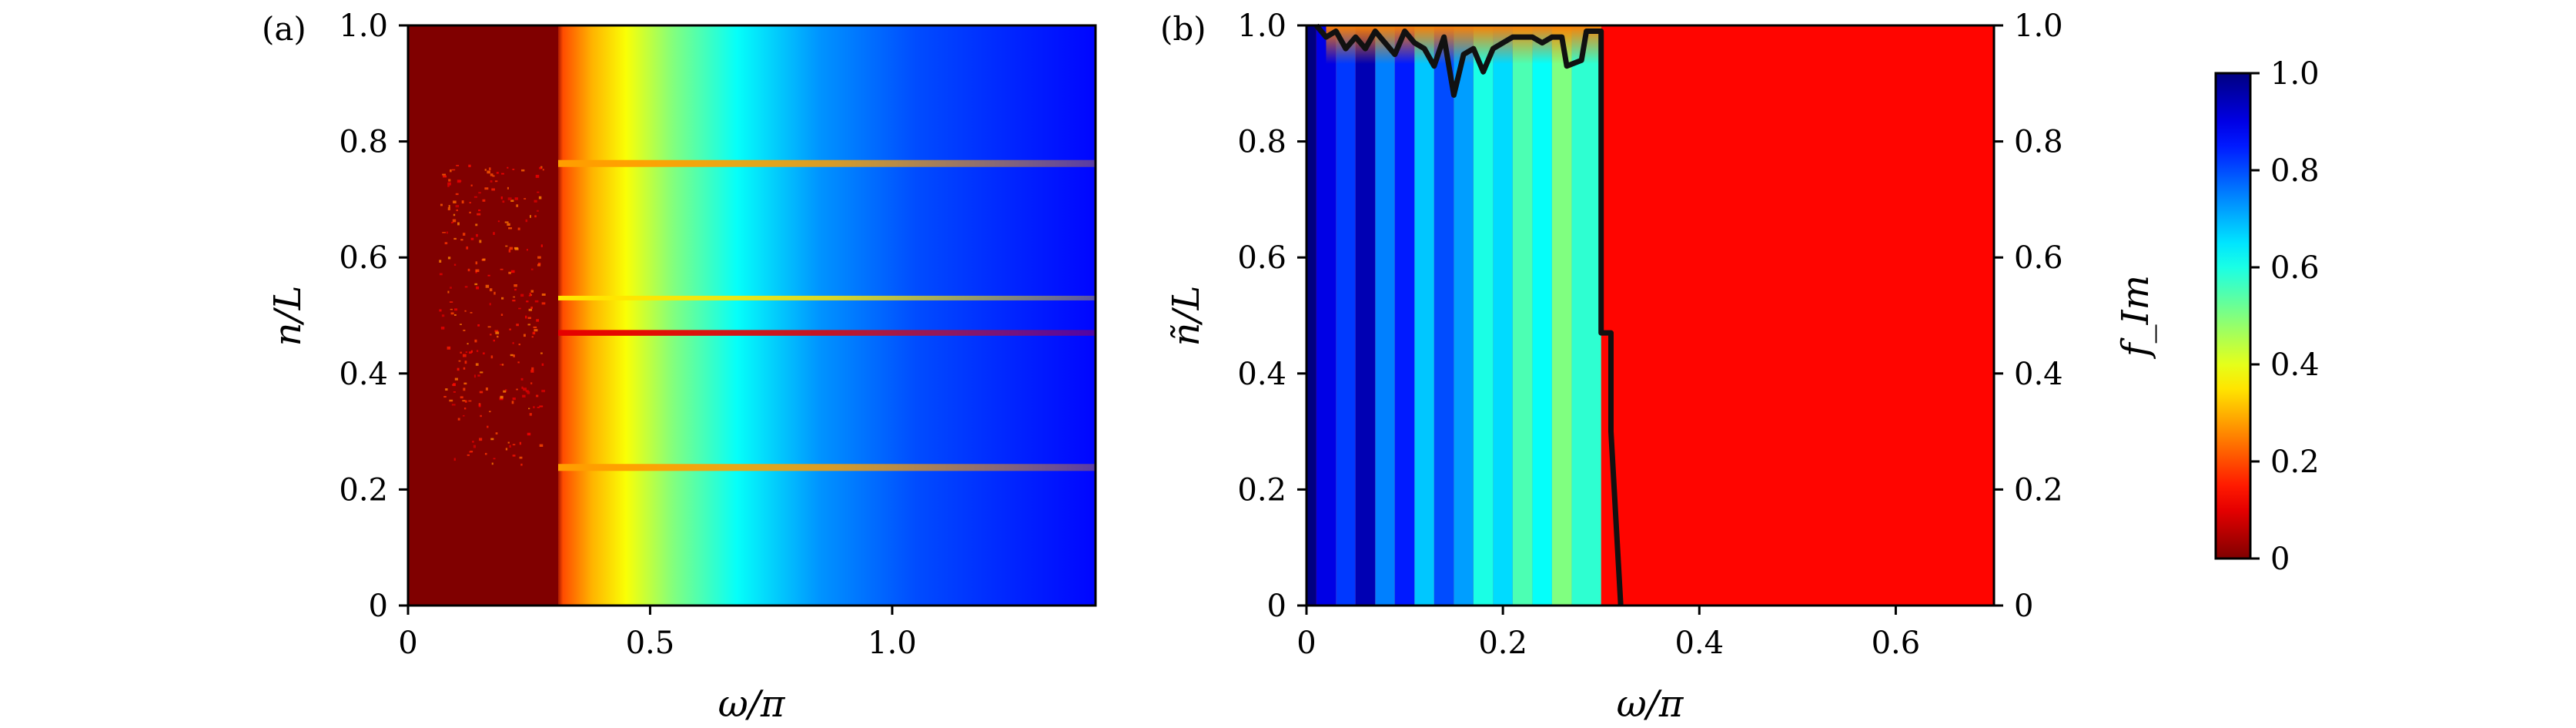  What do you see at coordinates (1306, 643) in the screenshot?
I see `panel-b-x-tick-label-0: 0` at bounding box center [1306, 643].